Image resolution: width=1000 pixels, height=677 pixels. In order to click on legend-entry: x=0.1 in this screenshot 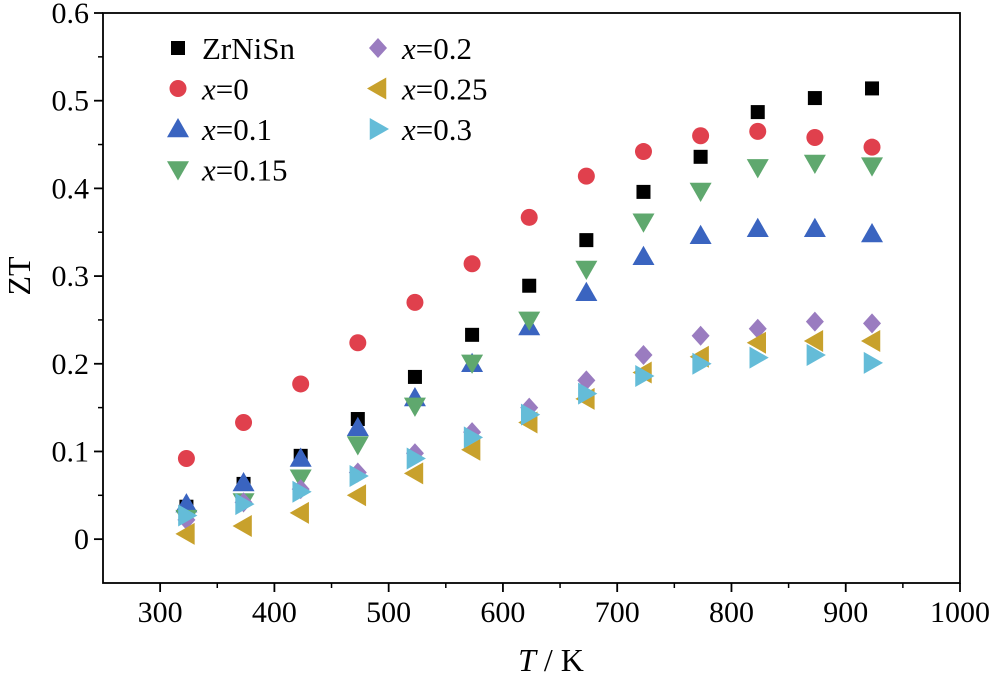, I will do `click(219, 129)`.